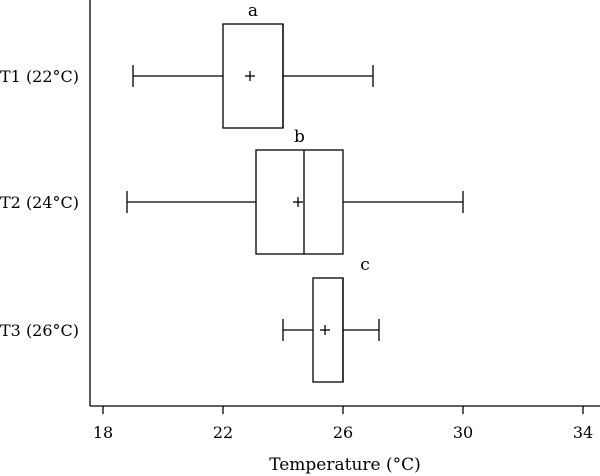  Describe the element at coordinates (39, 76) in the screenshot. I see `category-label: T1 (22°C)` at that location.